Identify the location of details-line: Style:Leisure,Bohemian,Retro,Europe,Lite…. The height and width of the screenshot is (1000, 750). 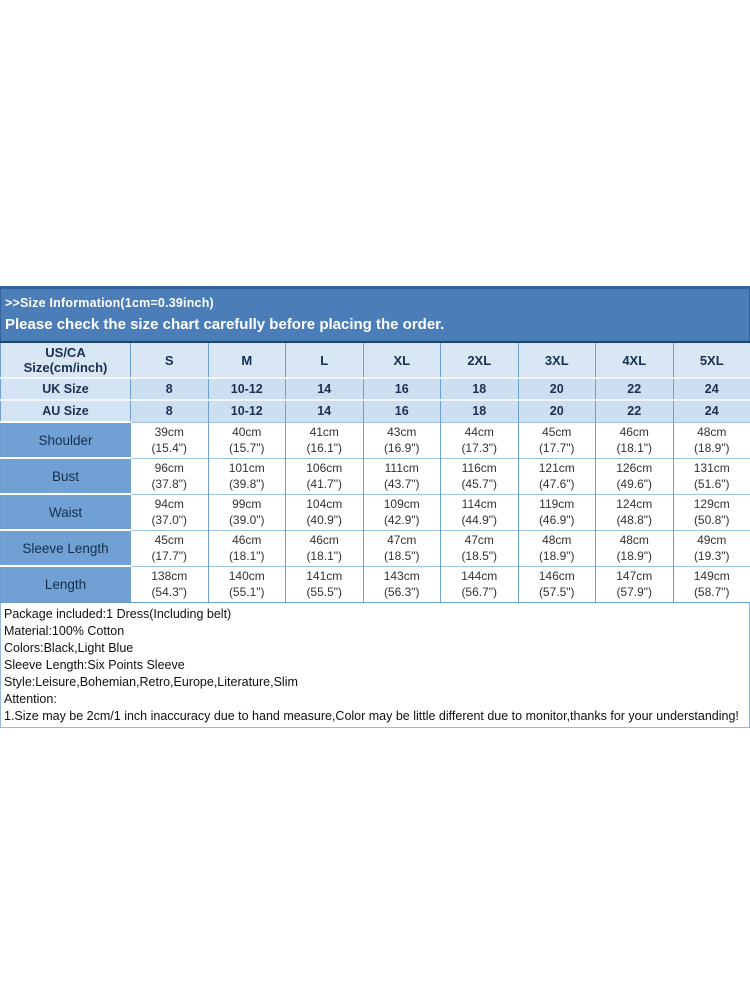
(151, 681).